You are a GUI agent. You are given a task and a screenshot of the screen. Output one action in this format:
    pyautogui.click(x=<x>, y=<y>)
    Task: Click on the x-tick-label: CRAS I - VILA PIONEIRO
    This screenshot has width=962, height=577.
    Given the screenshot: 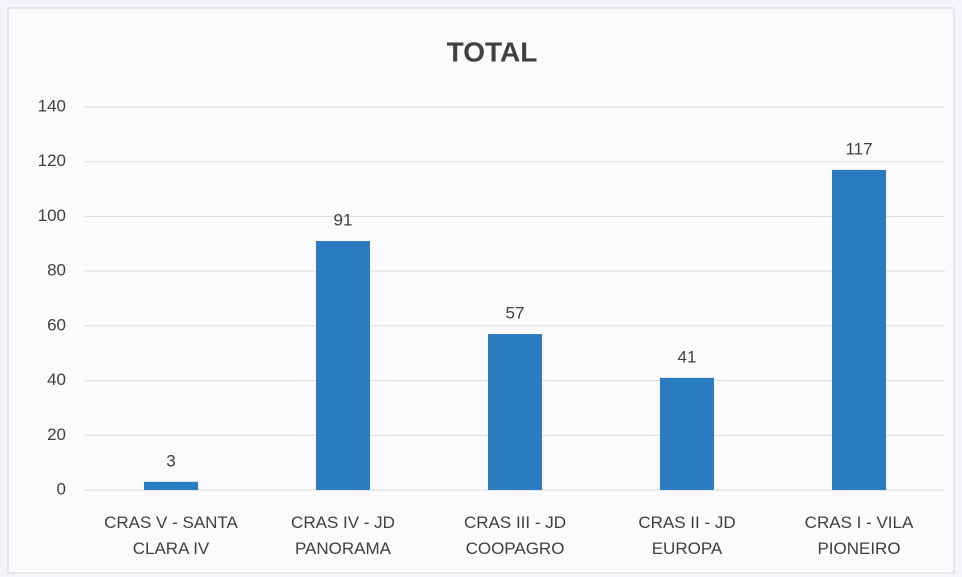 What is the action you would take?
    pyautogui.click(x=859, y=535)
    